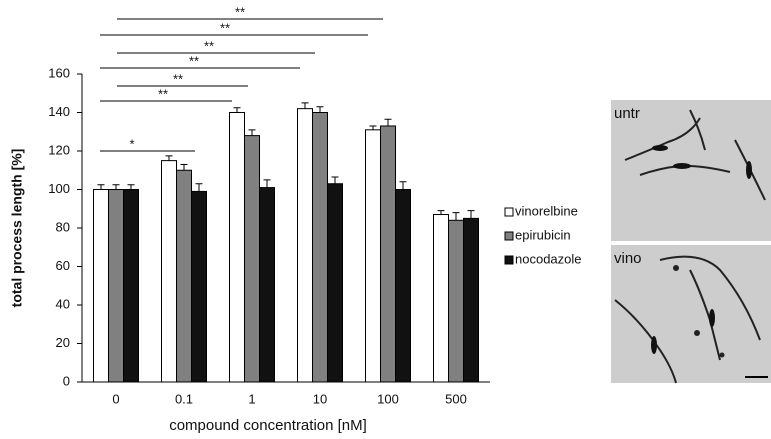 This screenshot has height=439, width=771. What do you see at coordinates (17, 228) in the screenshot?
I see `y-axis-title: total process length [%]` at bounding box center [17, 228].